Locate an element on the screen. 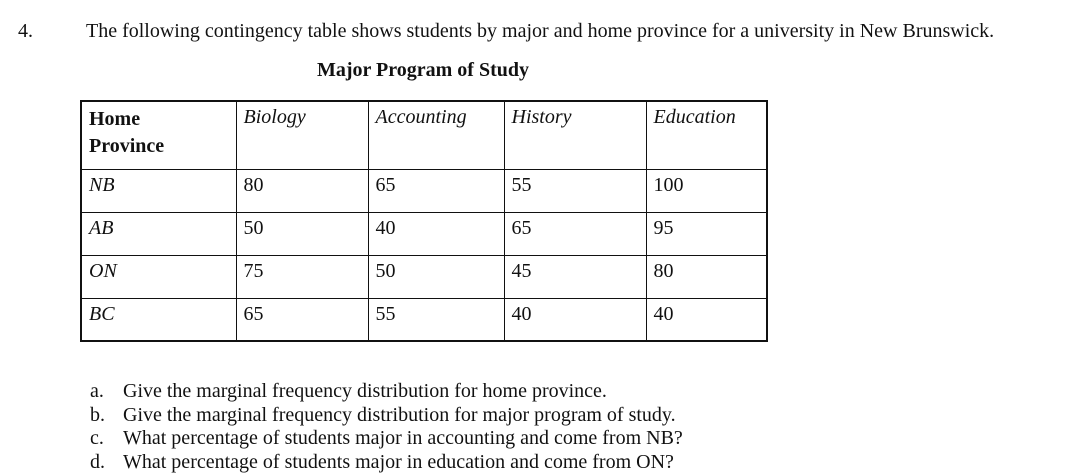 This screenshot has width=1075, height=476. item-letter: c. is located at coordinates (97, 438).